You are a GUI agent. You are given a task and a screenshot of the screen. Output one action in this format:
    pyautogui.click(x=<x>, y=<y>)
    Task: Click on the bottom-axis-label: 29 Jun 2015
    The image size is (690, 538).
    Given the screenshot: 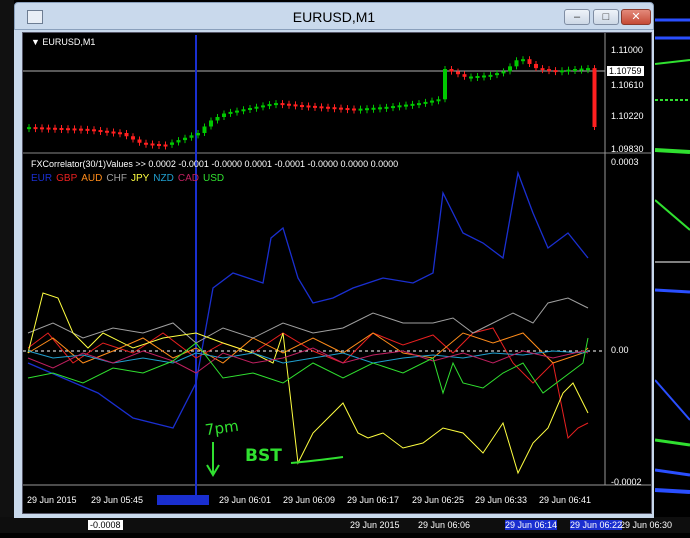 What is the action you would take?
    pyautogui.click(x=375, y=525)
    